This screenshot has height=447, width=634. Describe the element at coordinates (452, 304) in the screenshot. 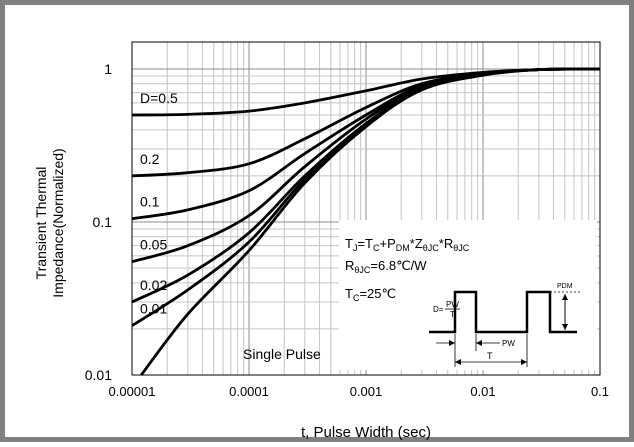

I see `d-pw-label: PW` at that location.